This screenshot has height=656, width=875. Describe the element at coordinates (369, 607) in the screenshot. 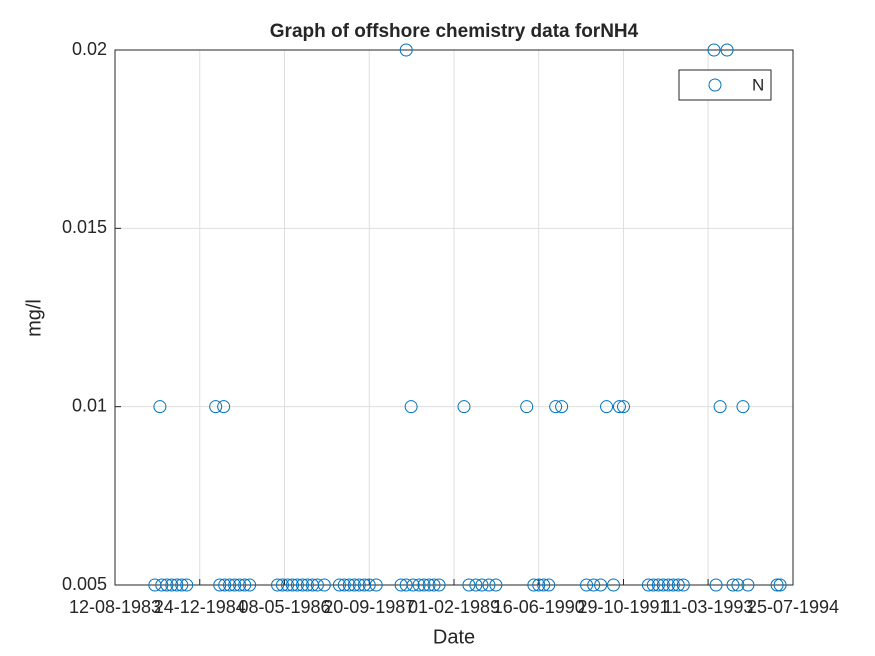

I see `x-tick-label: 20-09-1987` at that location.